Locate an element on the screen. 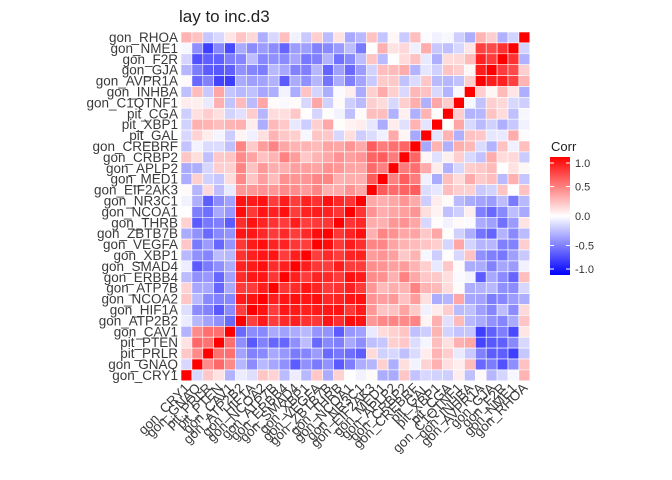 The height and width of the screenshot is (480, 672). y-tick-label: gon_CRBP2 is located at coordinates (140, 157).